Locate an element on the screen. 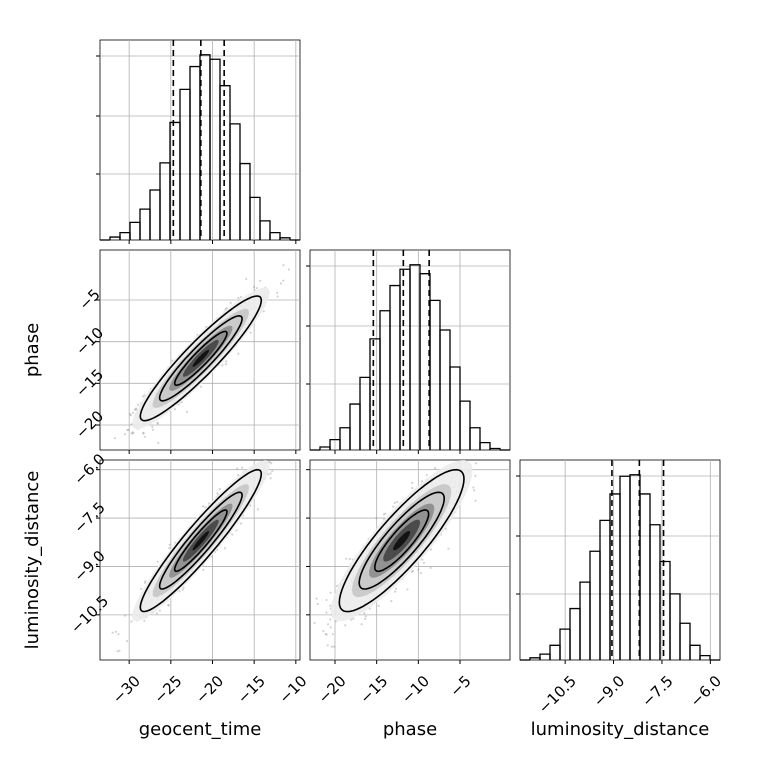  x-axis-label-phase: phase is located at coordinates (410, 729).